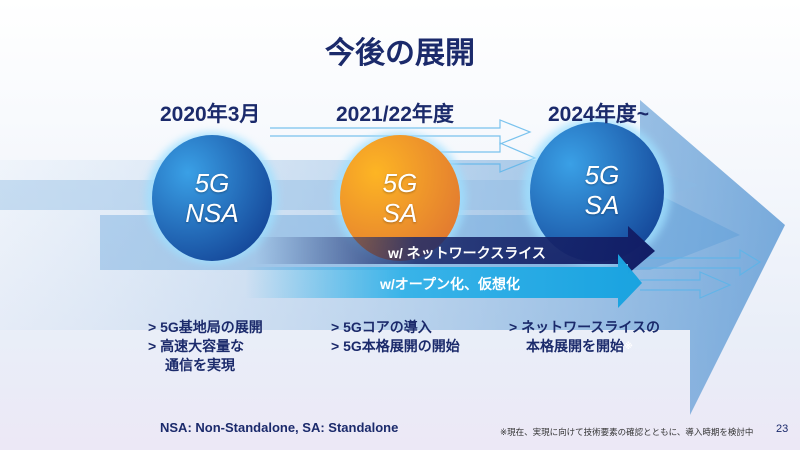 The height and width of the screenshot is (450, 800). I want to click on bullet-item: > 5G本格展開の開始, so click(395, 346).